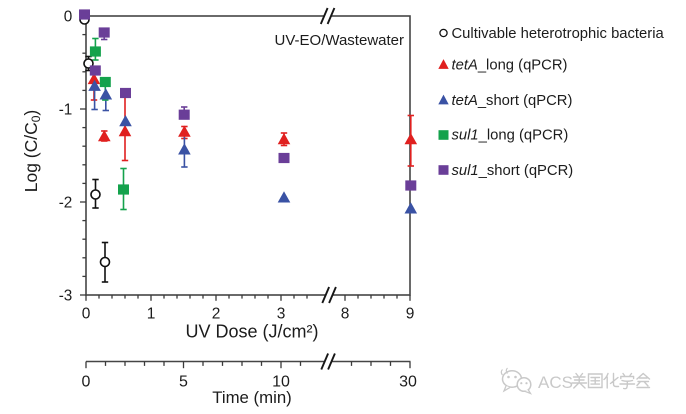 The image size is (686, 414). I want to click on svg-text: 1, so click(151, 314).